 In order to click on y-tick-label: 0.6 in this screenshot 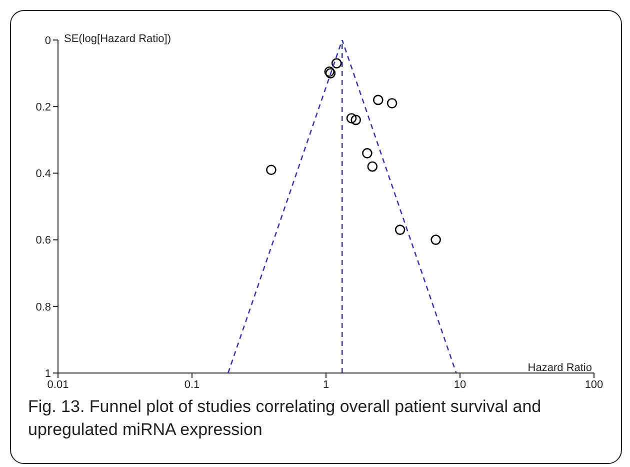, I will do `click(43, 240)`.